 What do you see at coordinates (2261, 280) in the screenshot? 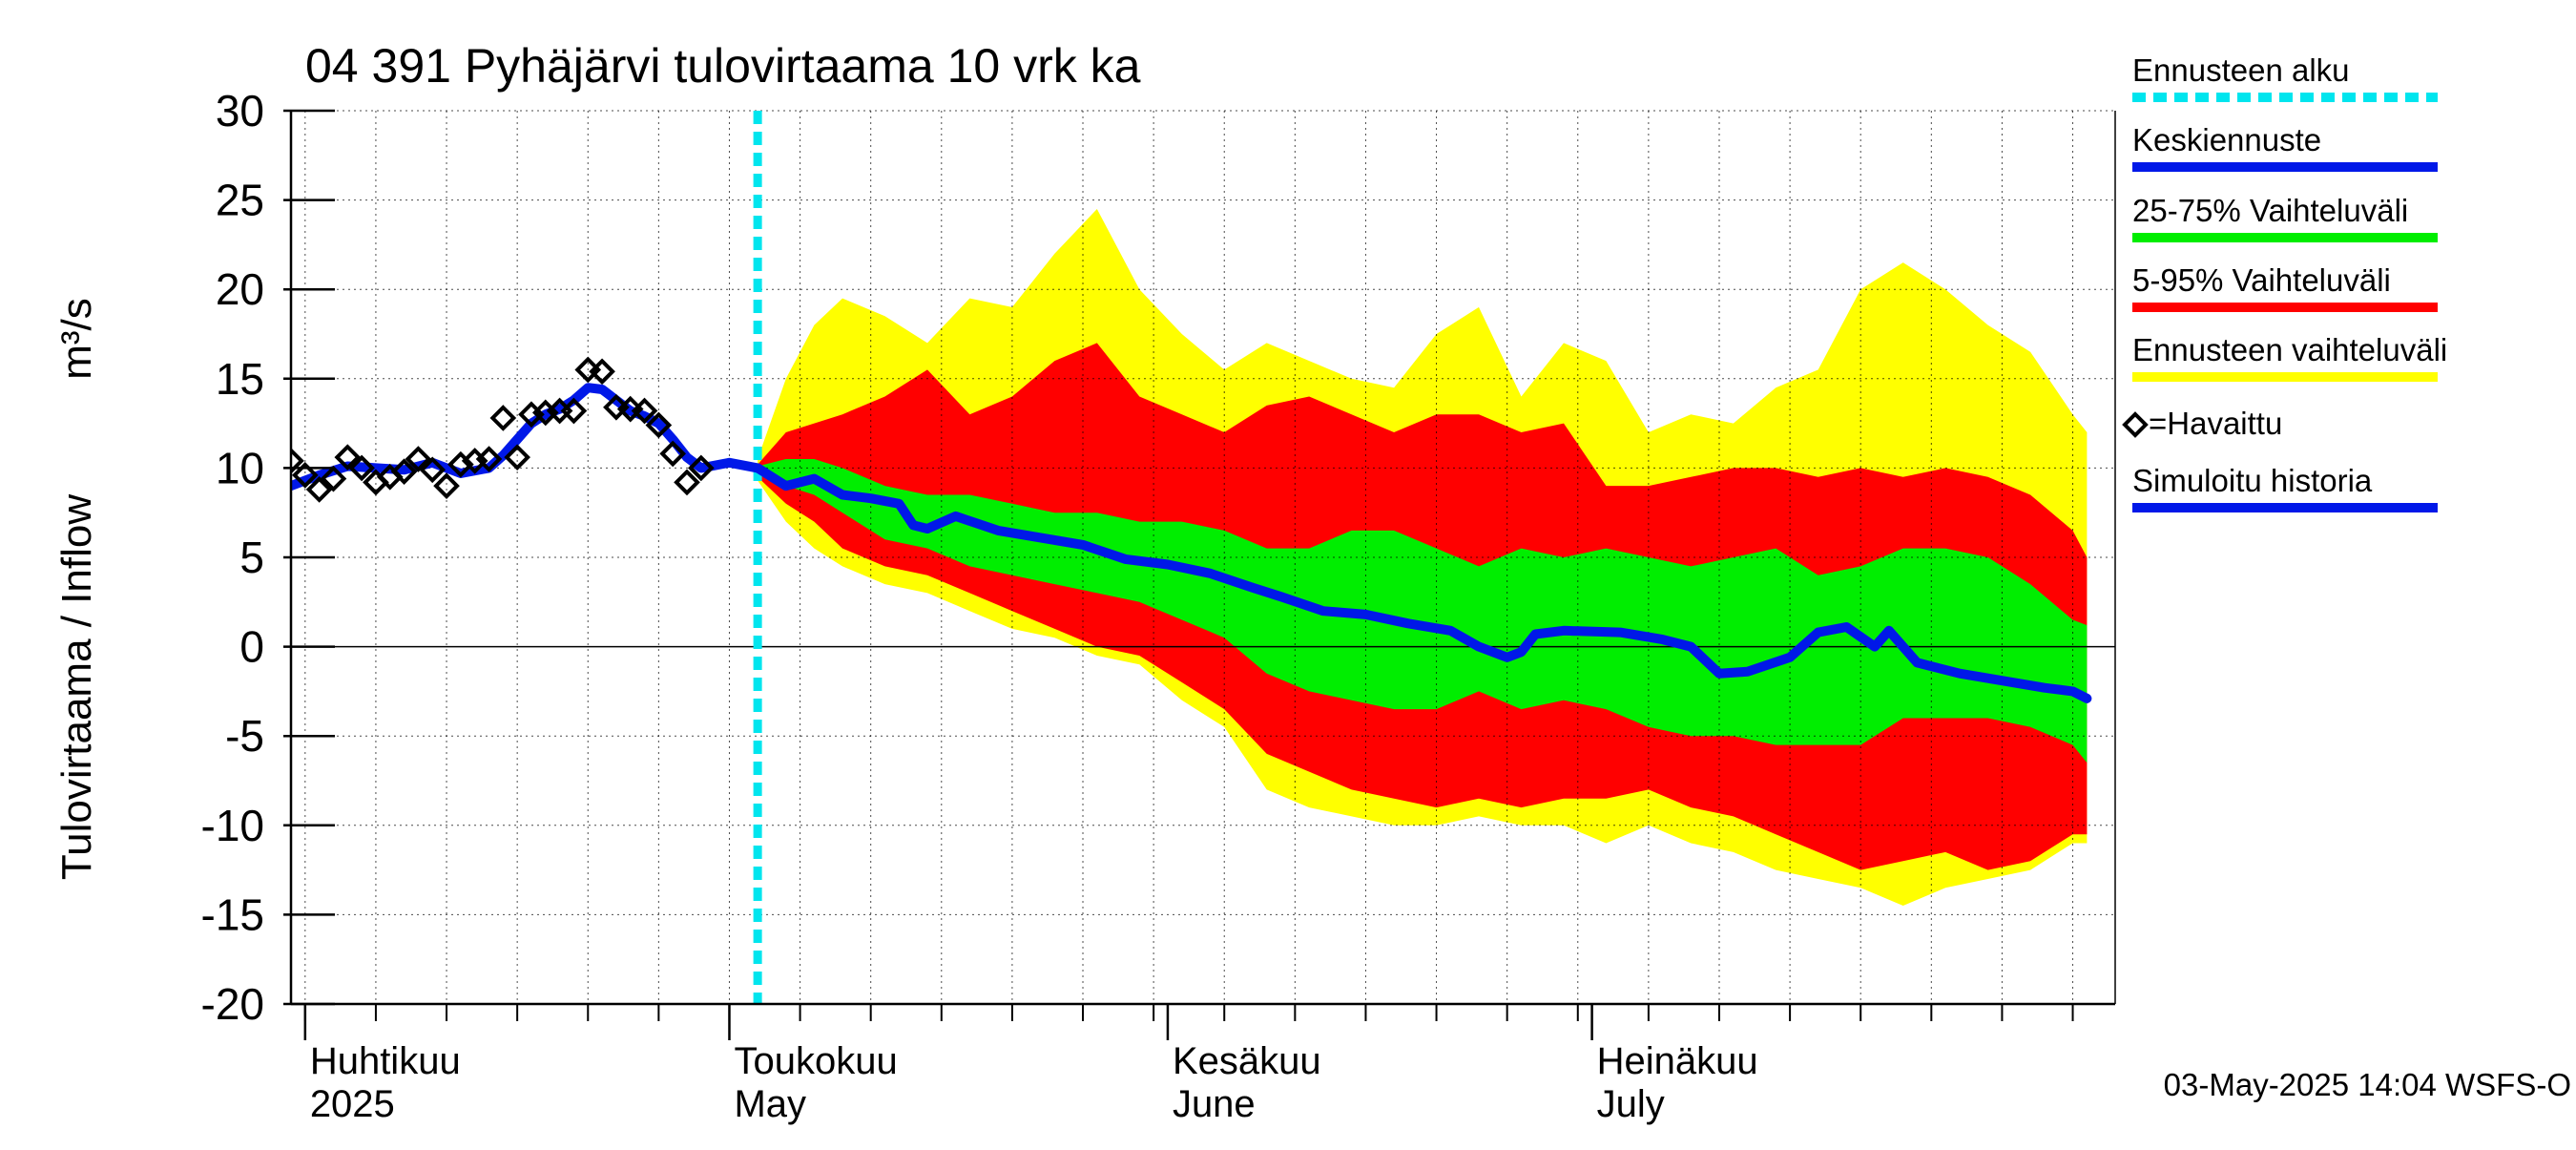
I see `legend-label: 5-95% Vaihteluväli` at bounding box center [2261, 280].